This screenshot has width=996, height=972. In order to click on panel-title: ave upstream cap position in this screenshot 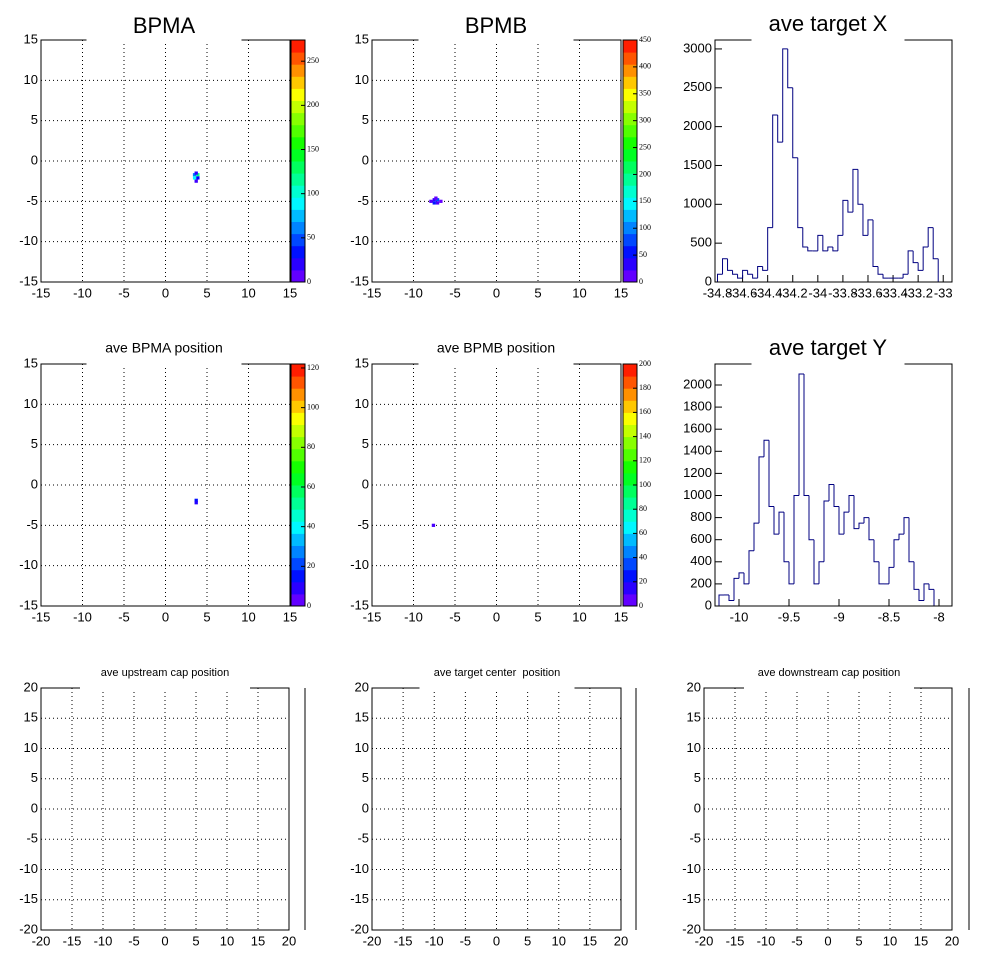, I will do `click(165, 673)`.